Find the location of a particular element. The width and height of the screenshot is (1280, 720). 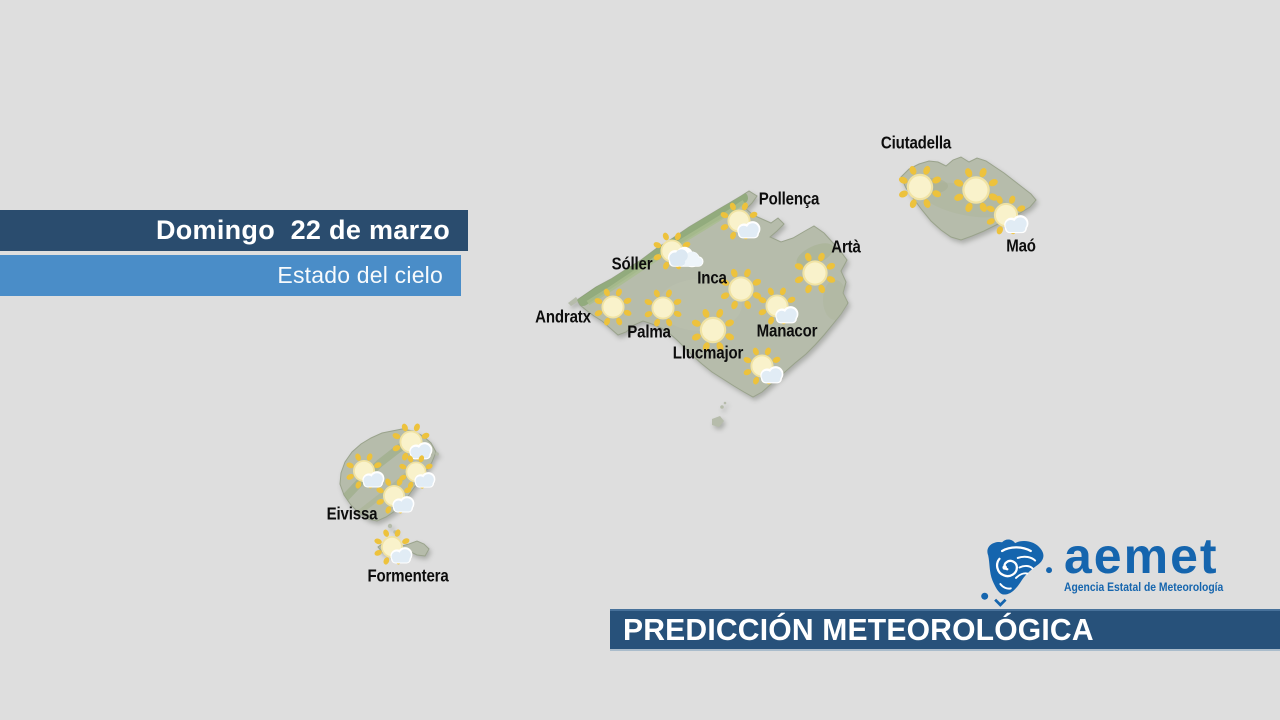

town-label-palma: Palma is located at coordinates (649, 331).